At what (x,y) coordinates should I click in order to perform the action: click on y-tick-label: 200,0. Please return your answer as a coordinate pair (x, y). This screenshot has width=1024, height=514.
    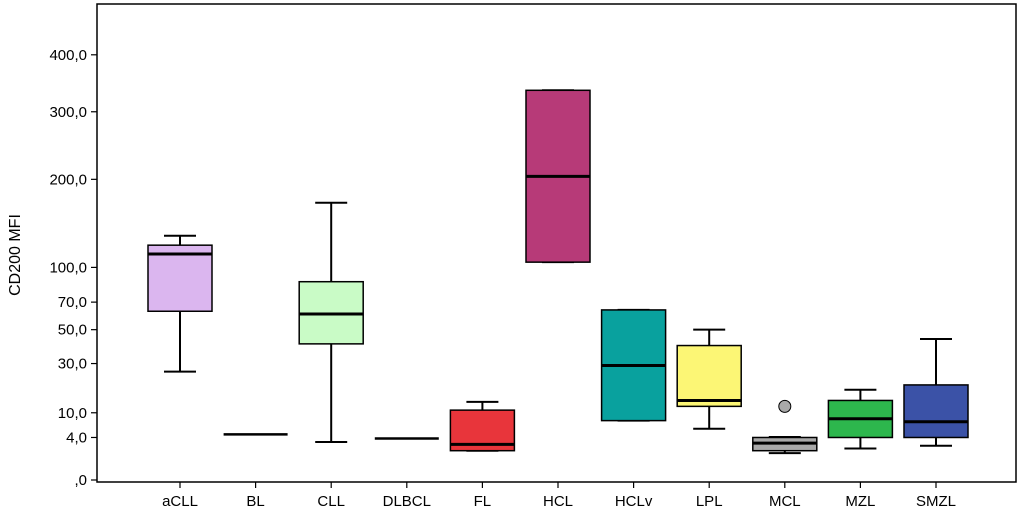
    Looking at the image, I should click on (68, 179).